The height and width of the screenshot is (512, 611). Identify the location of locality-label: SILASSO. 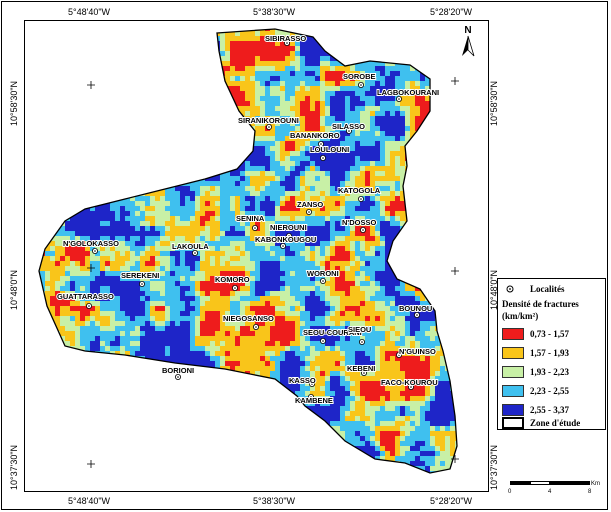
(348, 126).